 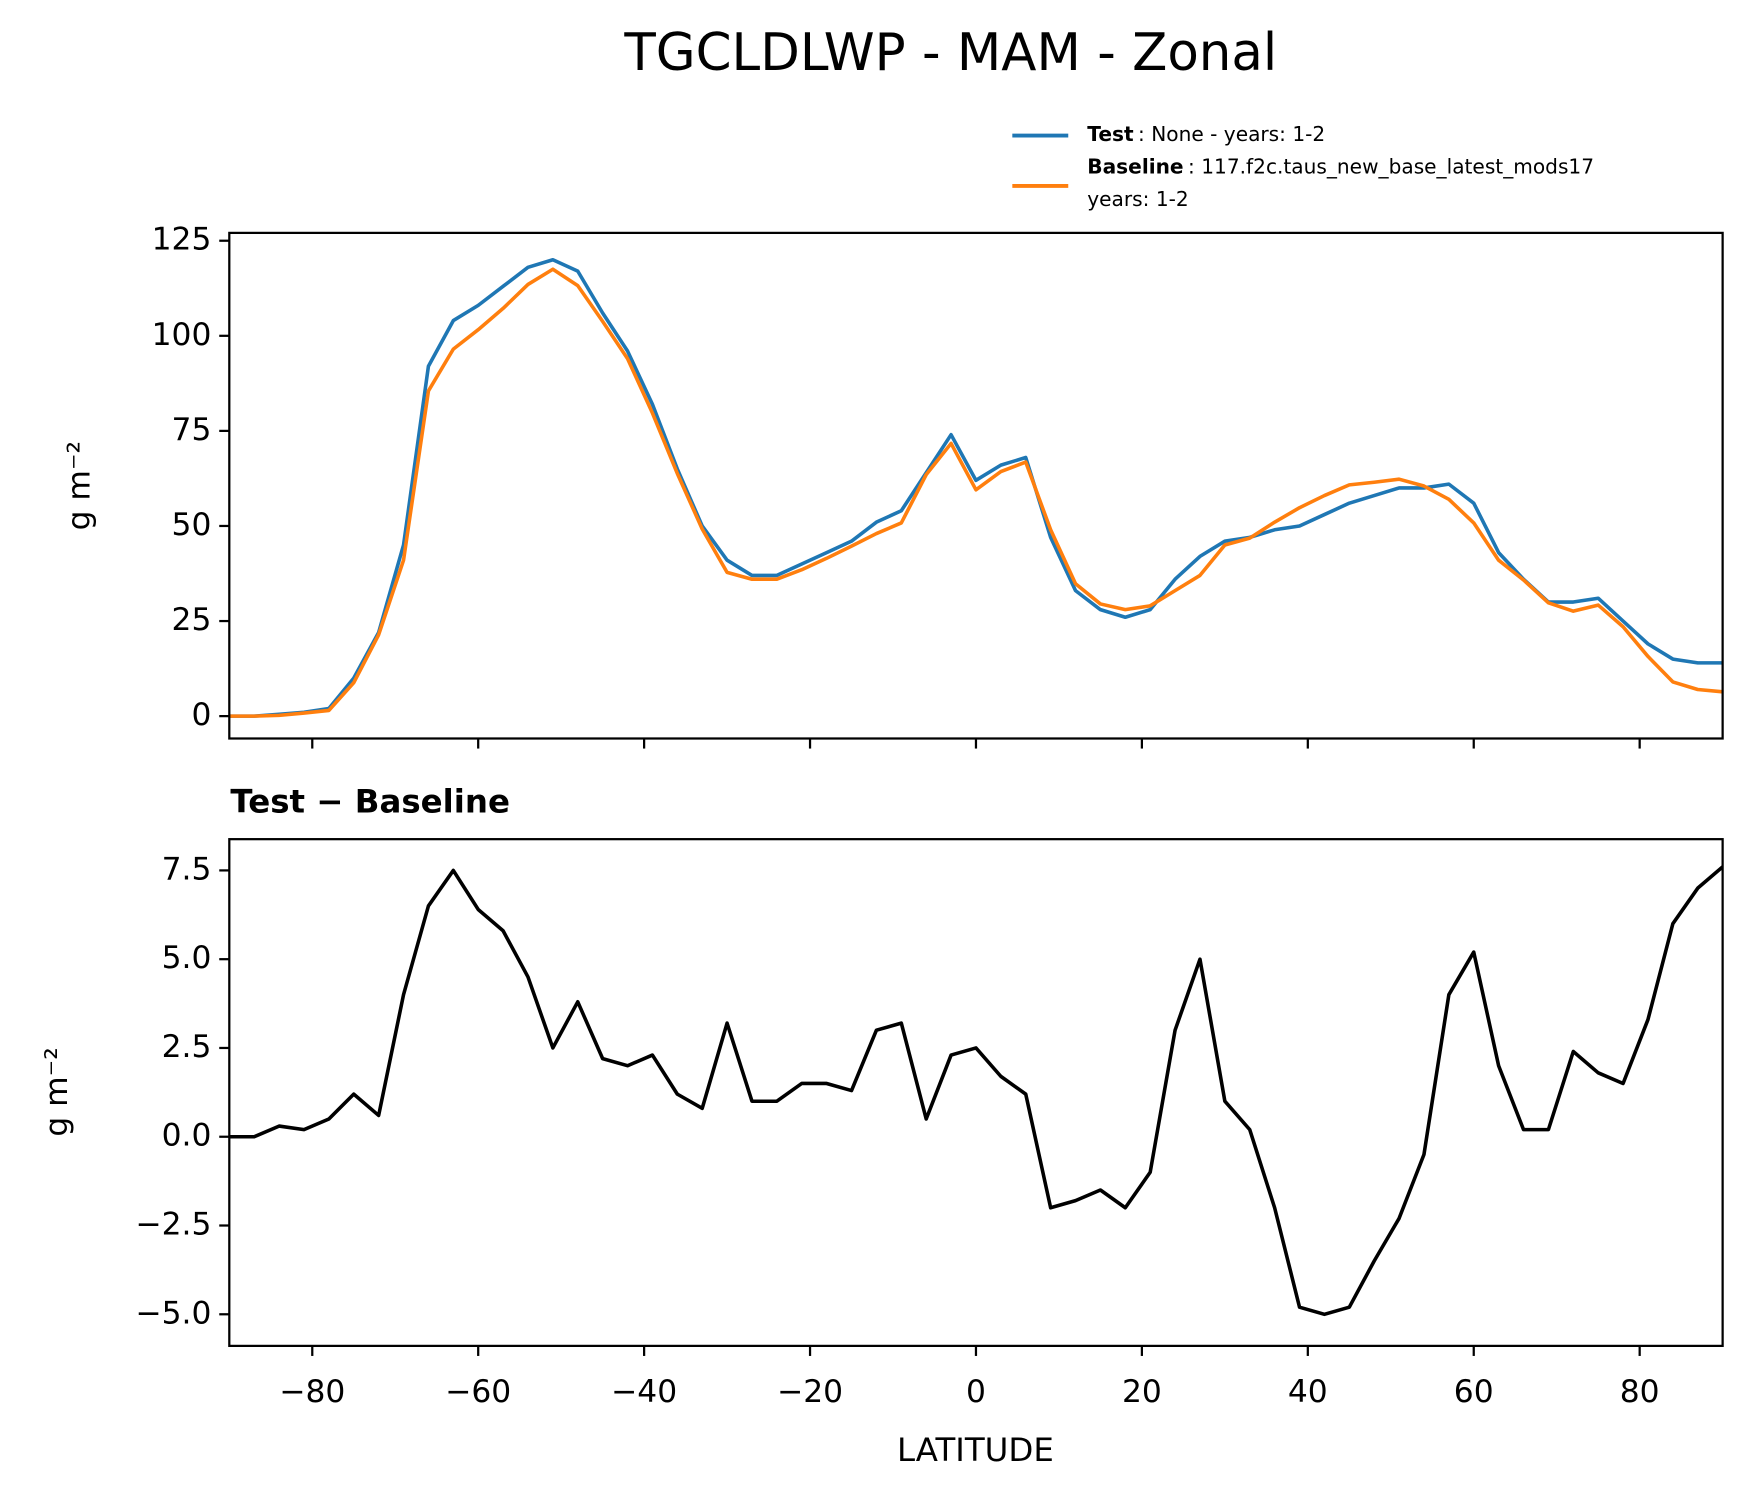 What do you see at coordinates (1308, 1392) in the screenshot?
I see `x-tick-label: 40` at bounding box center [1308, 1392].